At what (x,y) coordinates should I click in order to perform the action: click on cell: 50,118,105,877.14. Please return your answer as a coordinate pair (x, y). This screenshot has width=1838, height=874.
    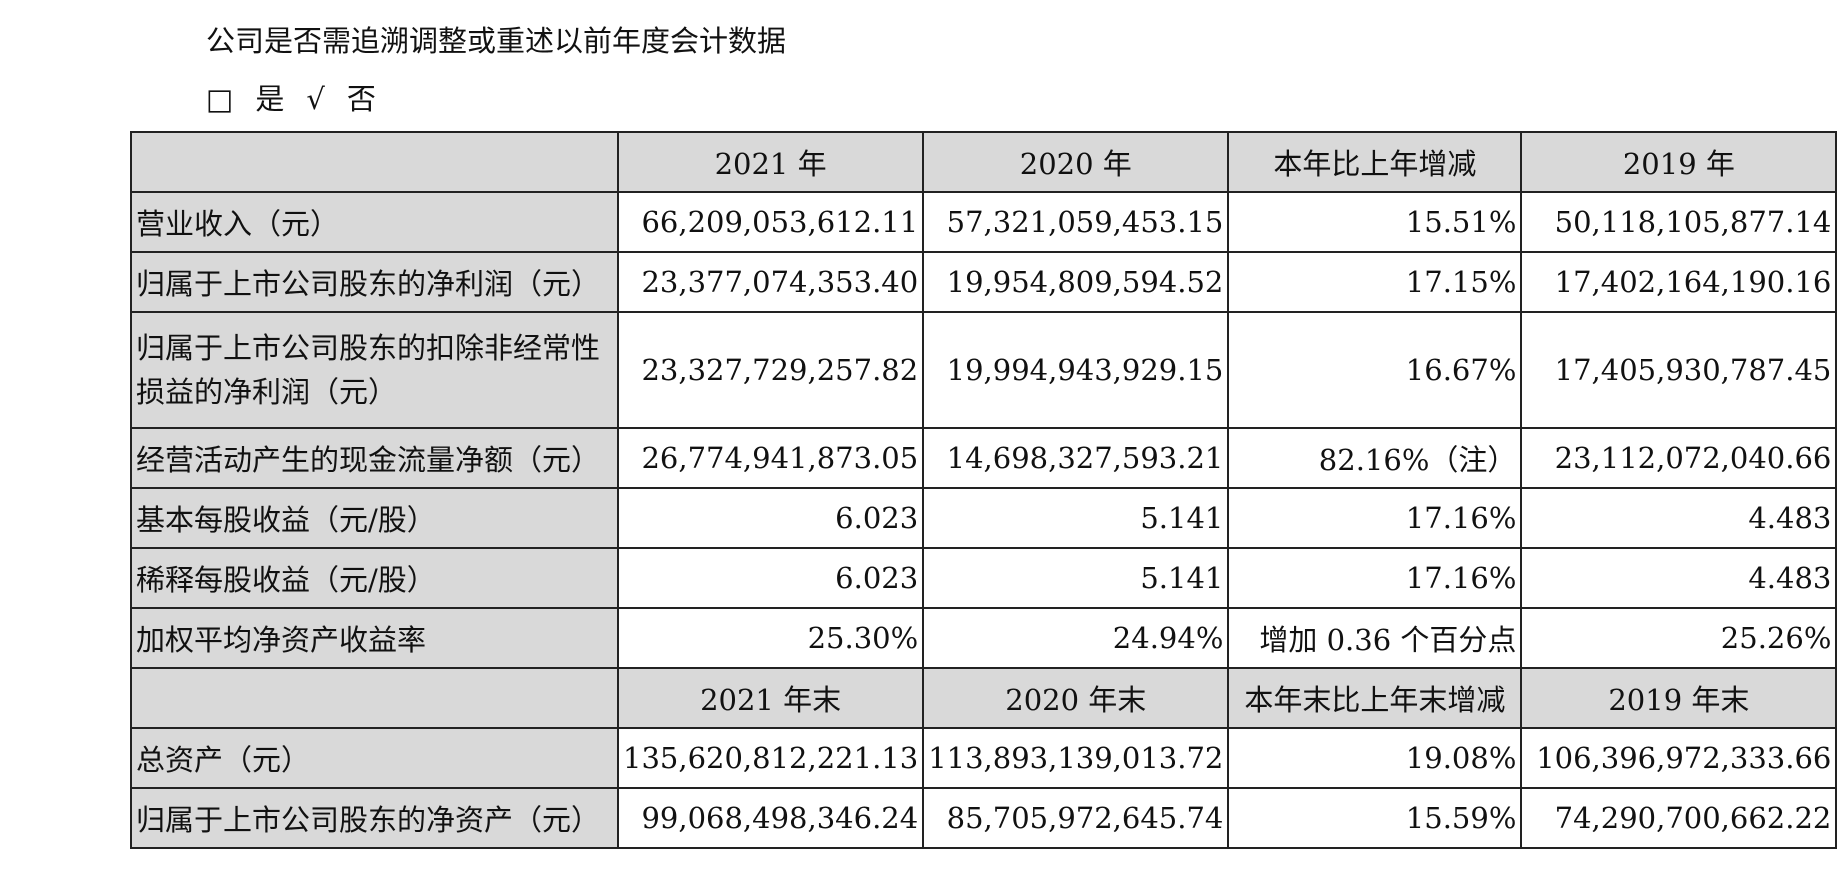
    Looking at the image, I should click on (1679, 222).